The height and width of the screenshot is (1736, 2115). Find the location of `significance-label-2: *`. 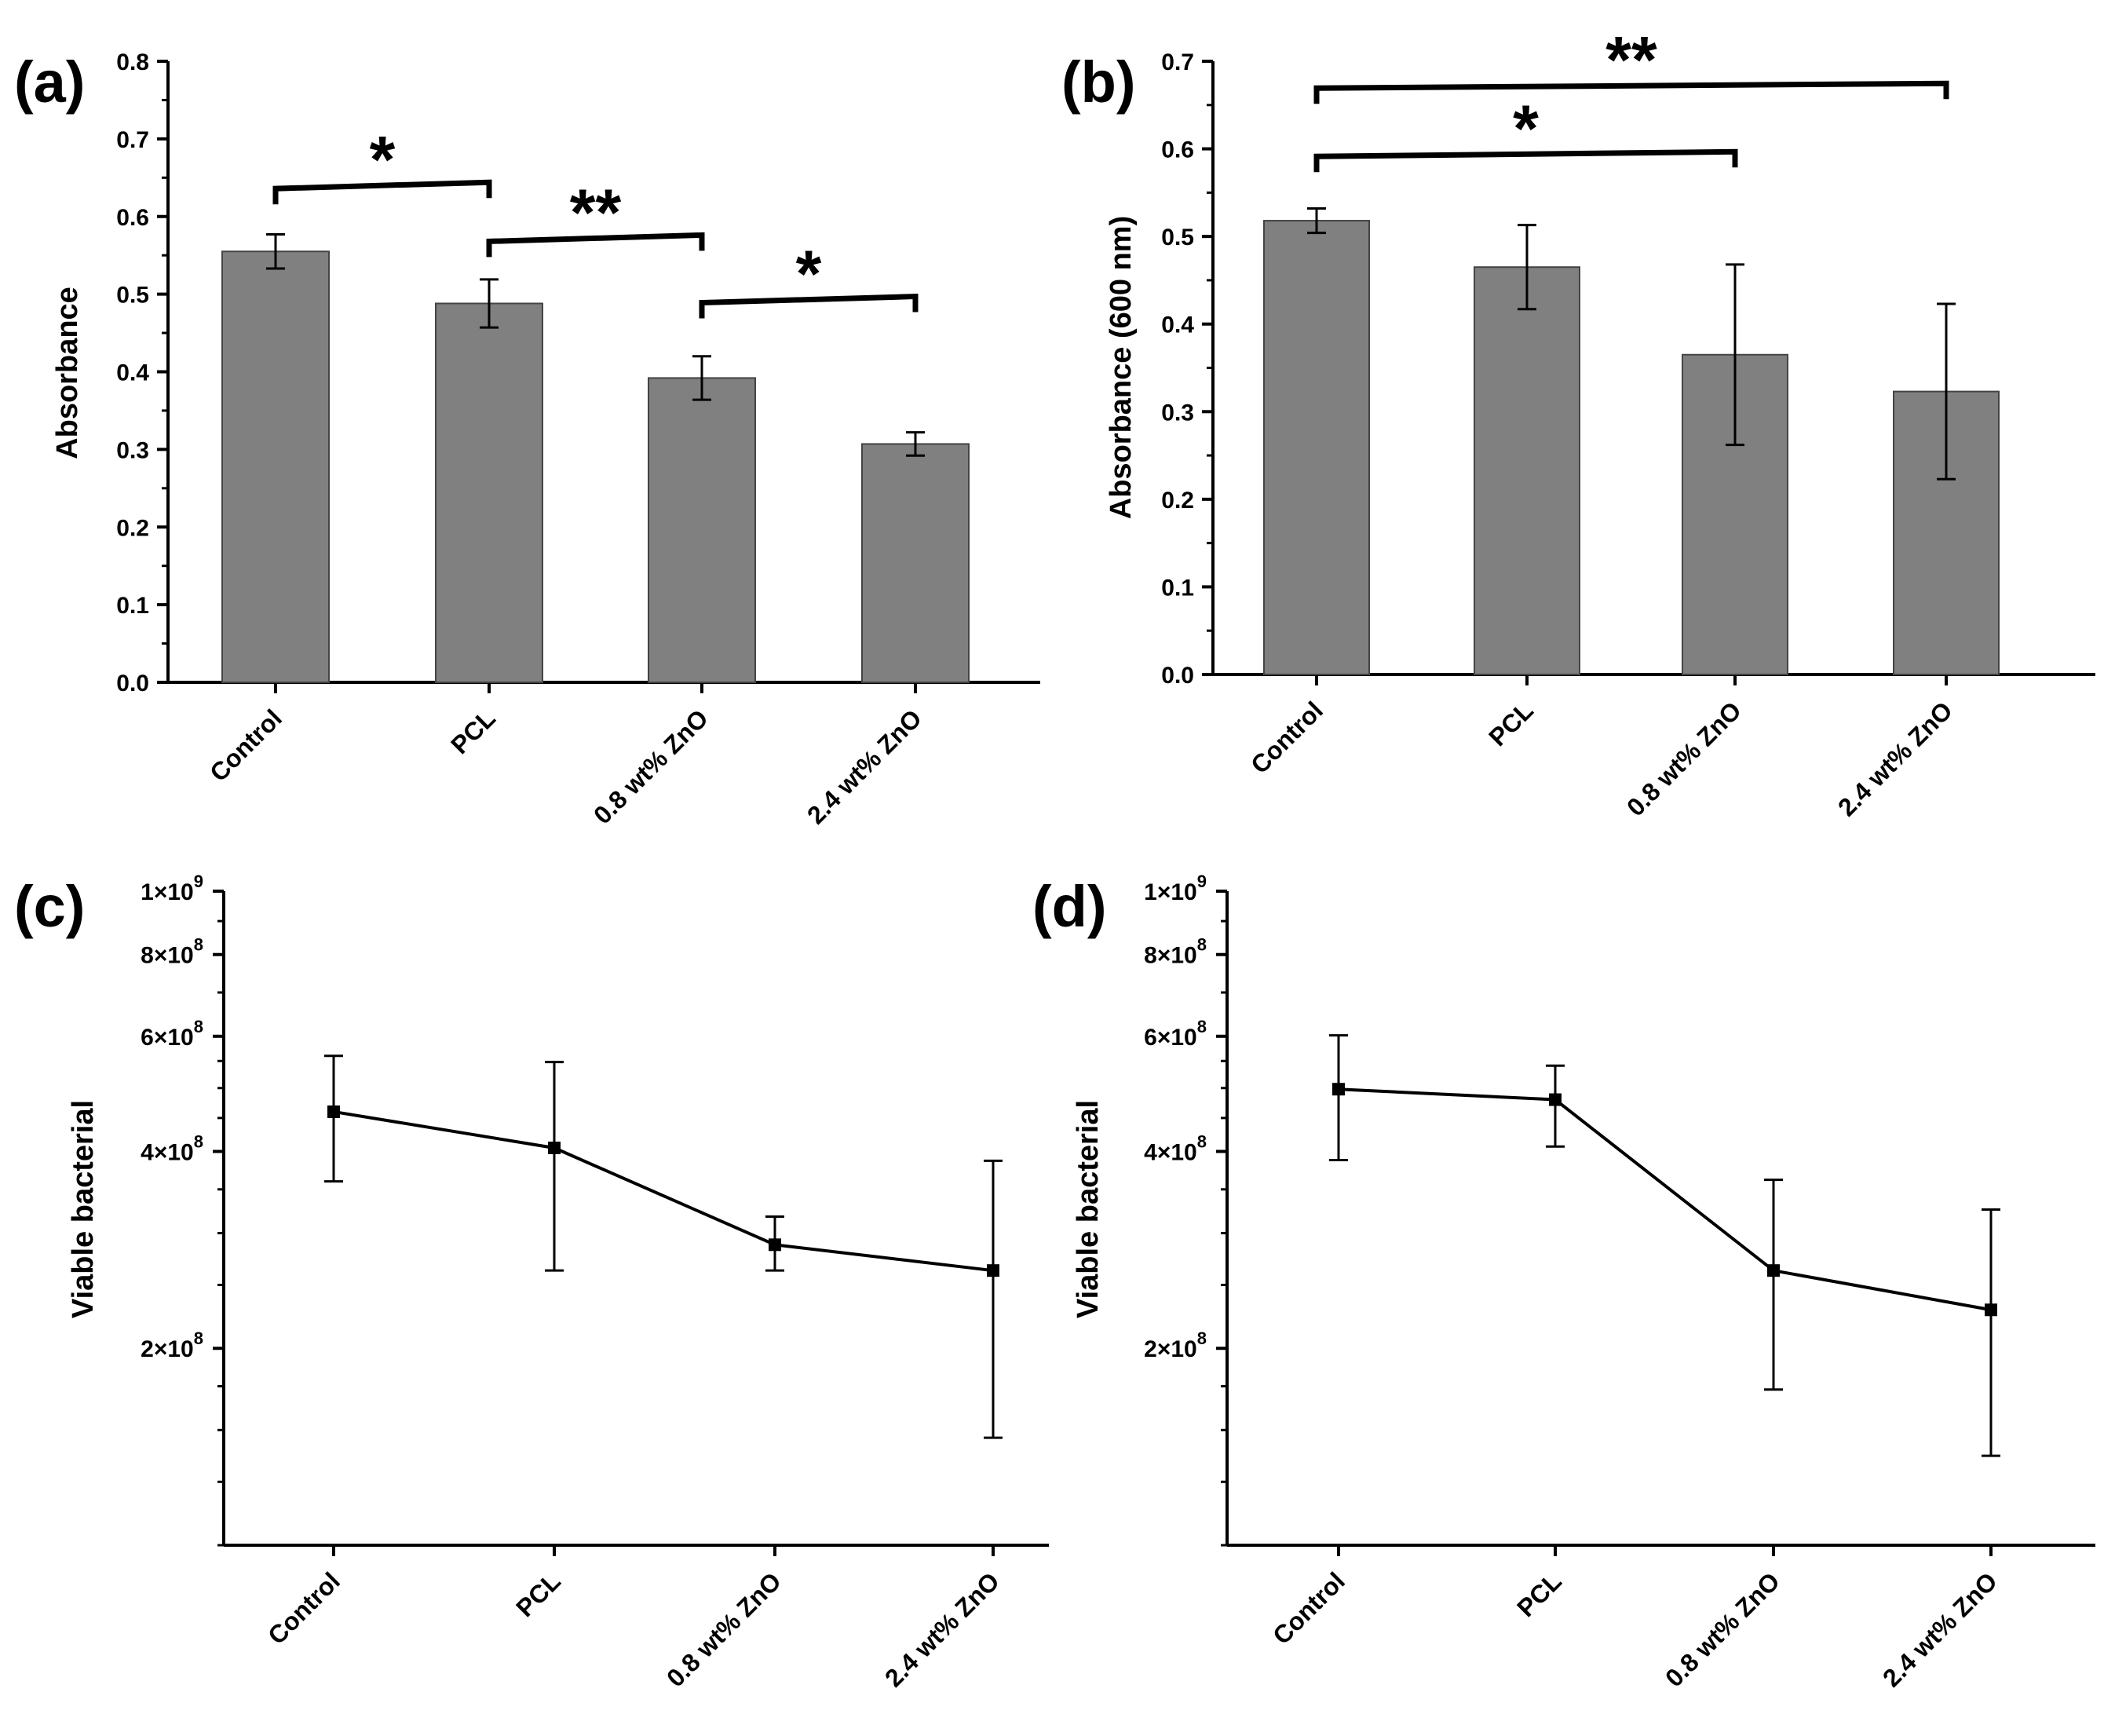

significance-label-2: * is located at coordinates (809, 274).